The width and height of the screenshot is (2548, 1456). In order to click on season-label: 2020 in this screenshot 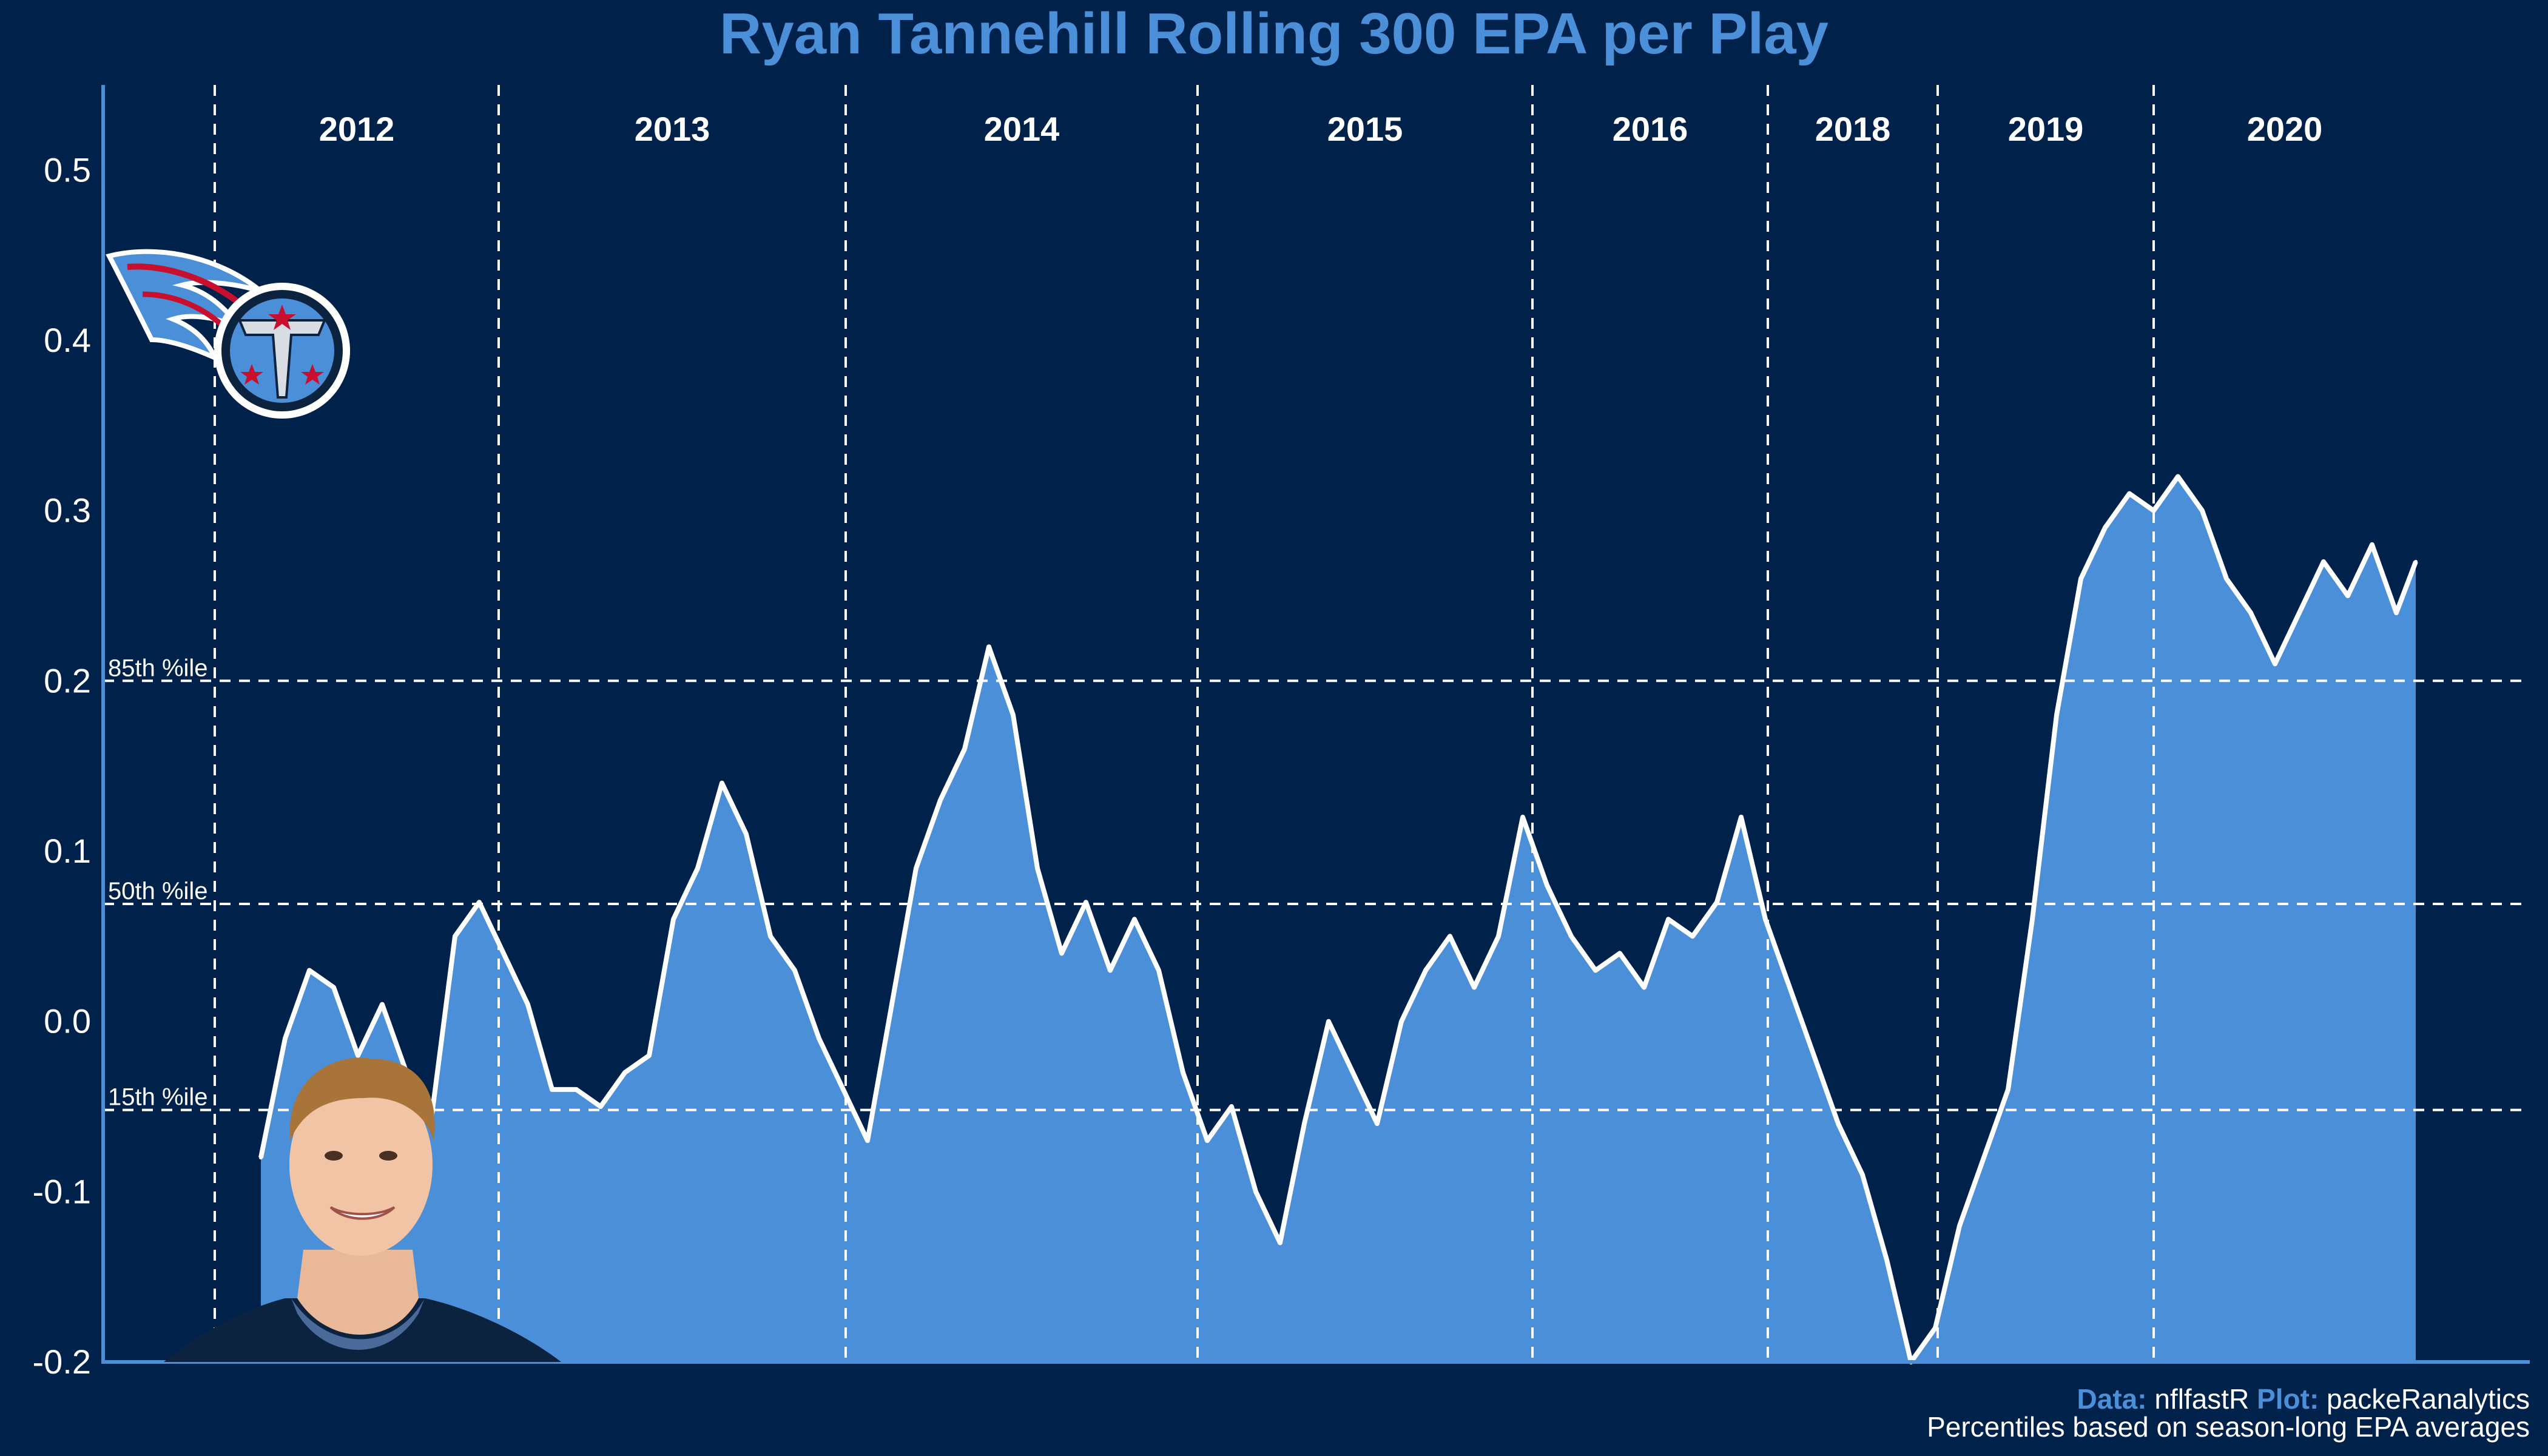, I will do `click(2285, 129)`.